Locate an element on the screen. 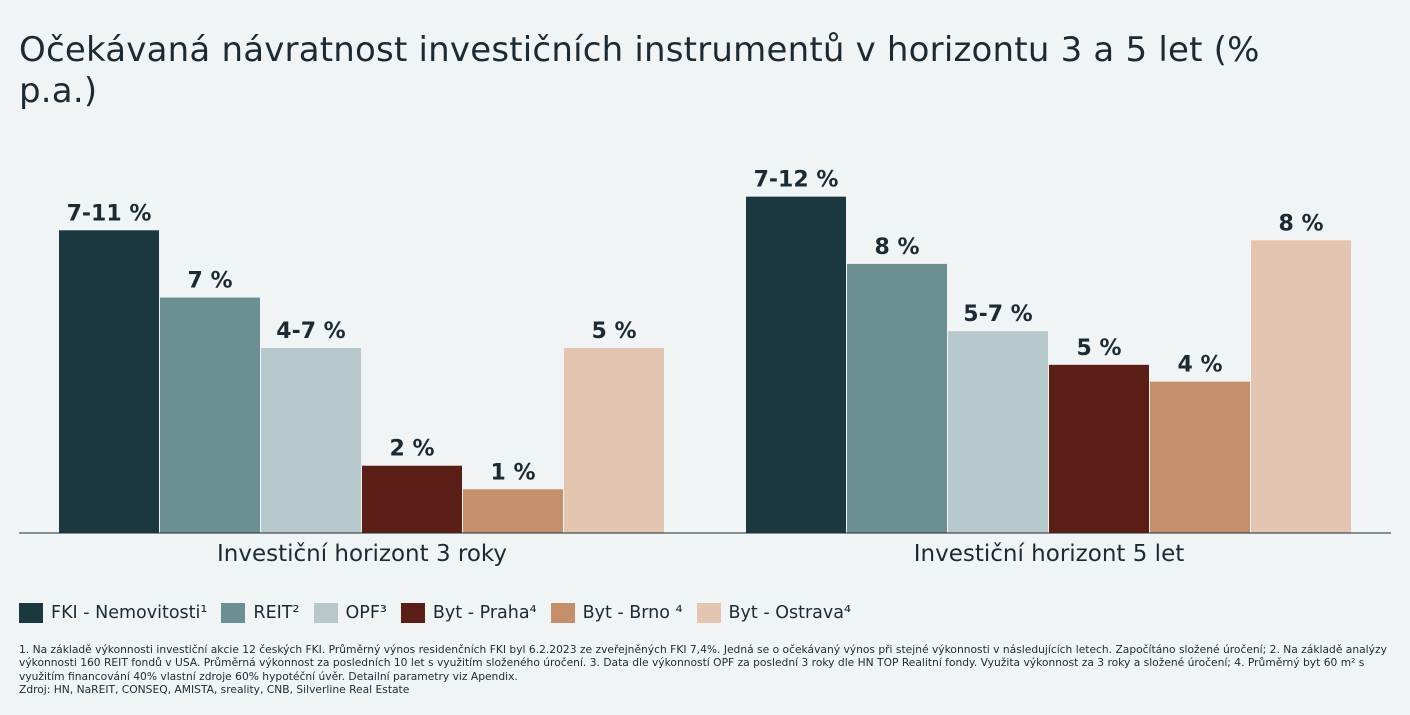 The width and height of the screenshot is (1410, 715). data-label: 7-12 % is located at coordinates (796, 180).